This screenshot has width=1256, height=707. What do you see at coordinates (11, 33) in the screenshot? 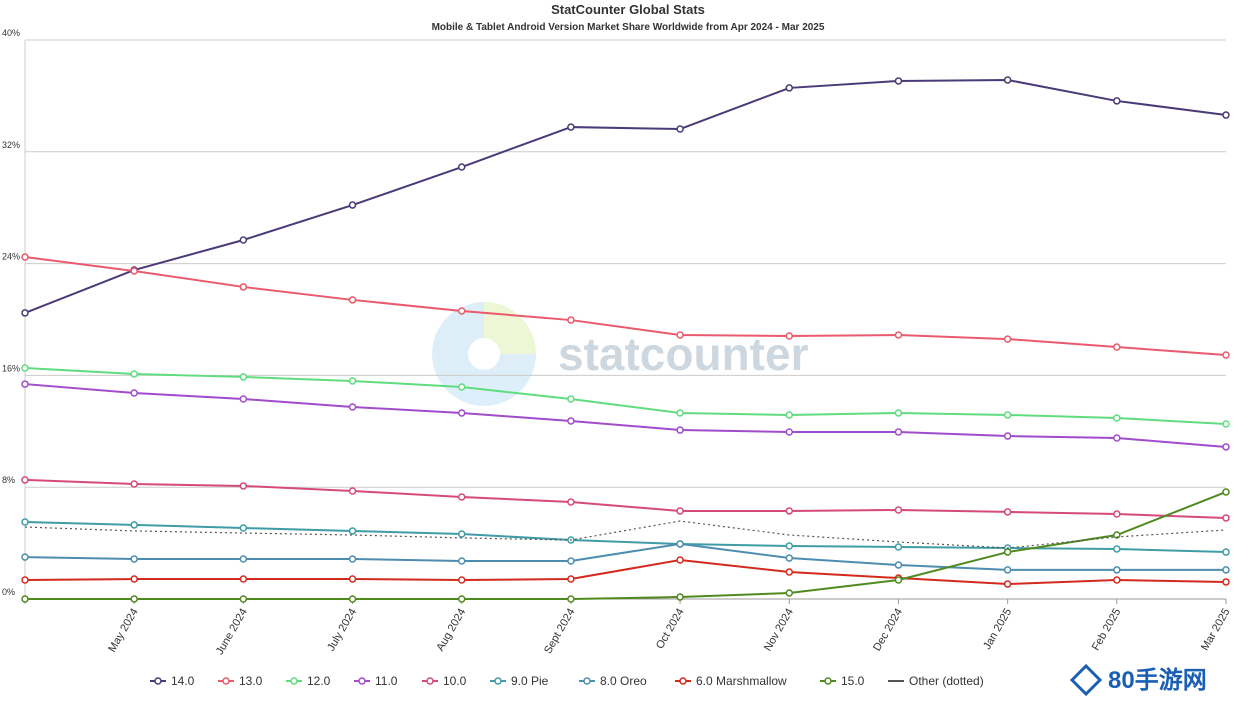
I see `y-tick-label: 40%` at bounding box center [11, 33].